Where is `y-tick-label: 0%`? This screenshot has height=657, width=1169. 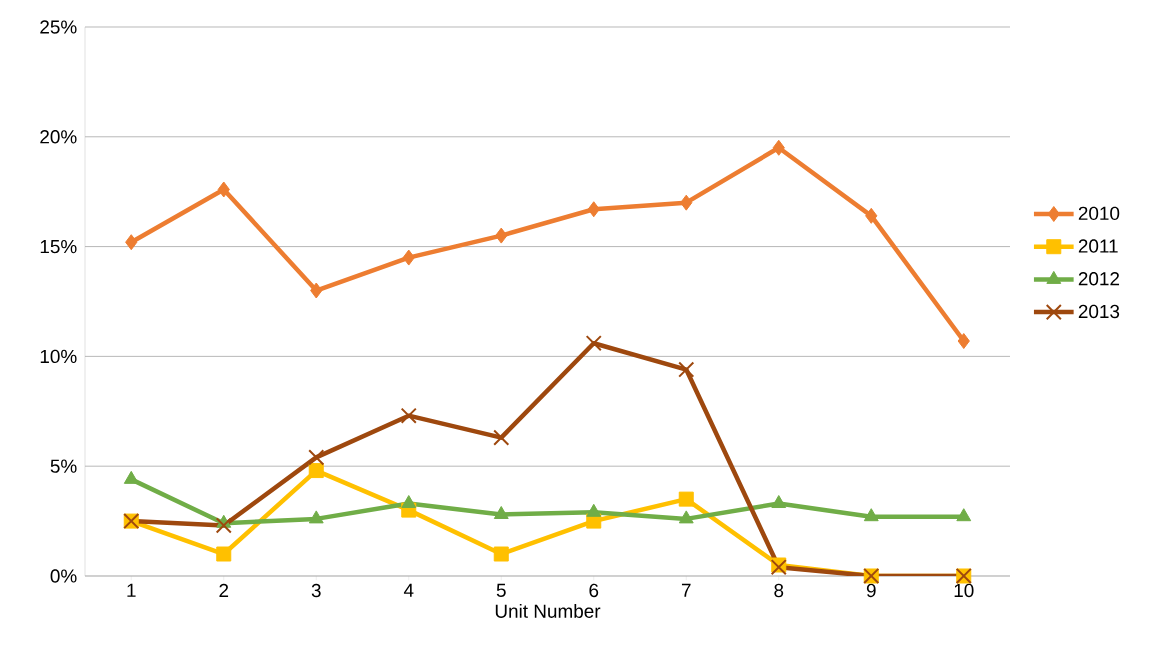 y-tick-label: 0% is located at coordinates (63, 576).